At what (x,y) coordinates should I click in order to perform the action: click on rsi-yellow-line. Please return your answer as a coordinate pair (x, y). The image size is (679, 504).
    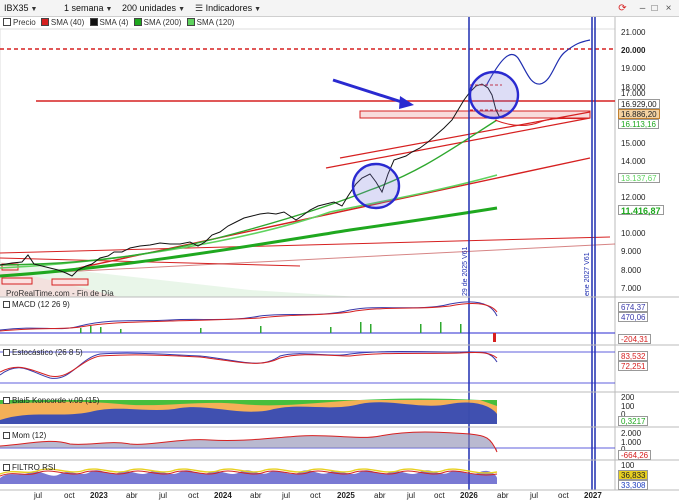
    Looking at the image, I should click on (249, 471).